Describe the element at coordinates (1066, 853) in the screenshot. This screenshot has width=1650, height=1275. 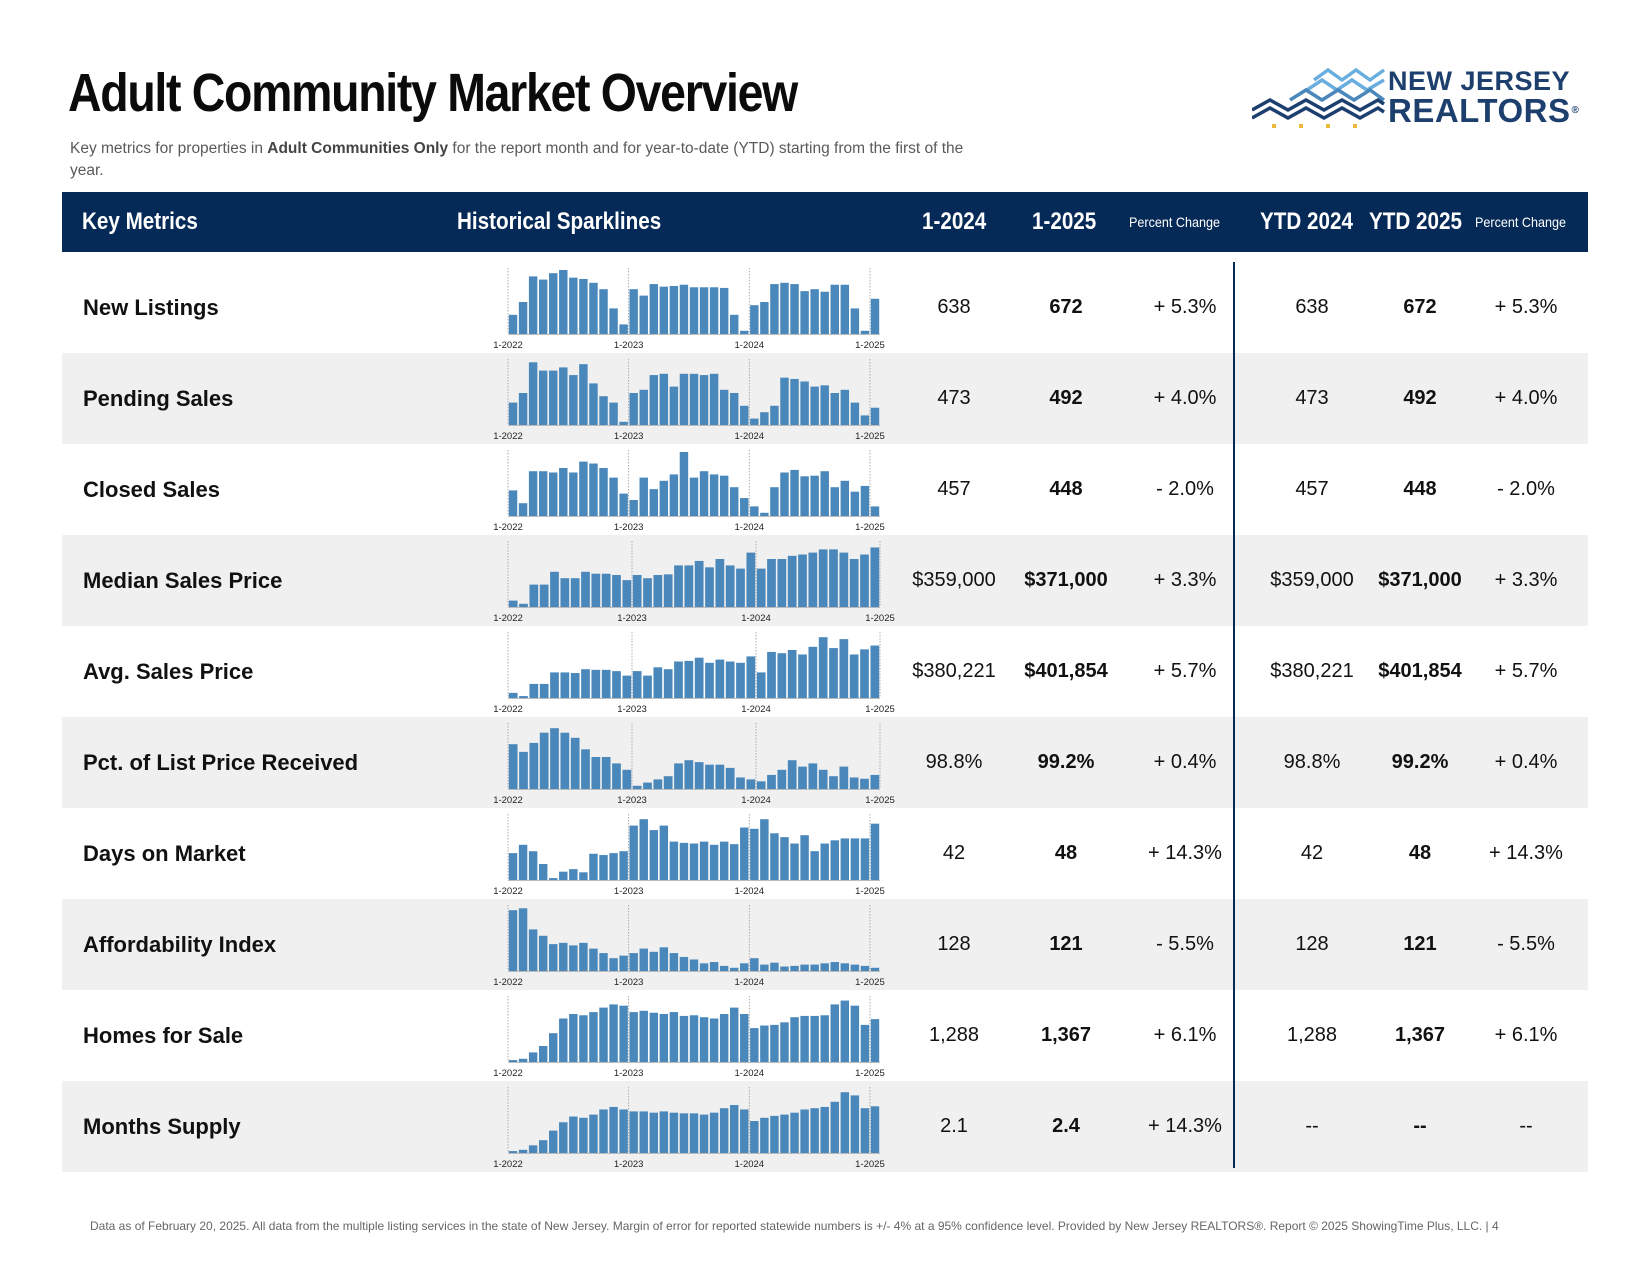
I see `value-month-curr: 48` at that location.